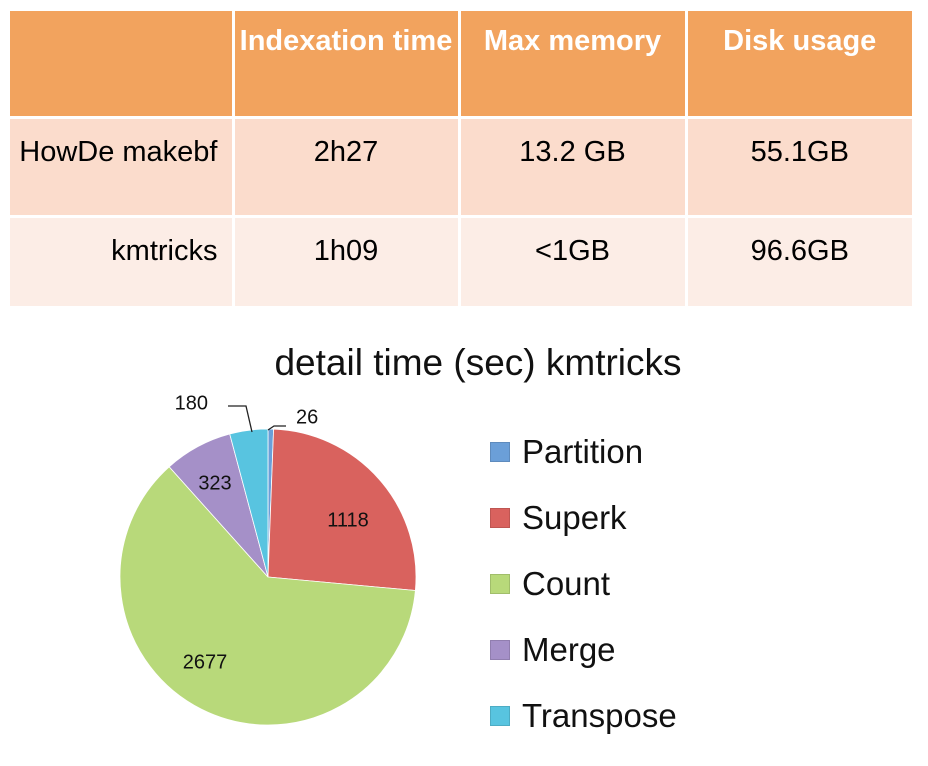 The width and height of the screenshot is (928, 766). What do you see at coordinates (573, 167) in the screenshot?
I see `max-memory-cell: 13.2 GB` at bounding box center [573, 167].